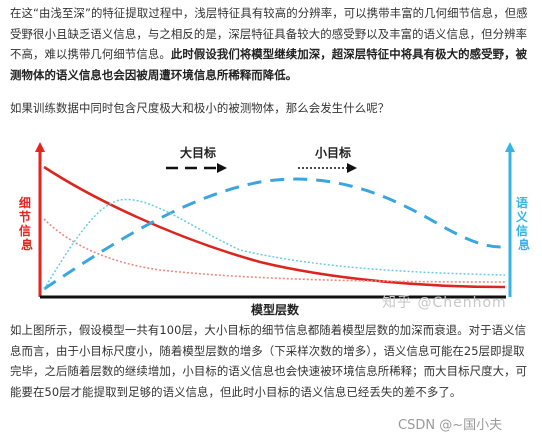 This screenshot has height=445, width=542. Describe the element at coordinates (522, 216) in the screenshot. I see `semantic-info-char-2: 义` at that location.